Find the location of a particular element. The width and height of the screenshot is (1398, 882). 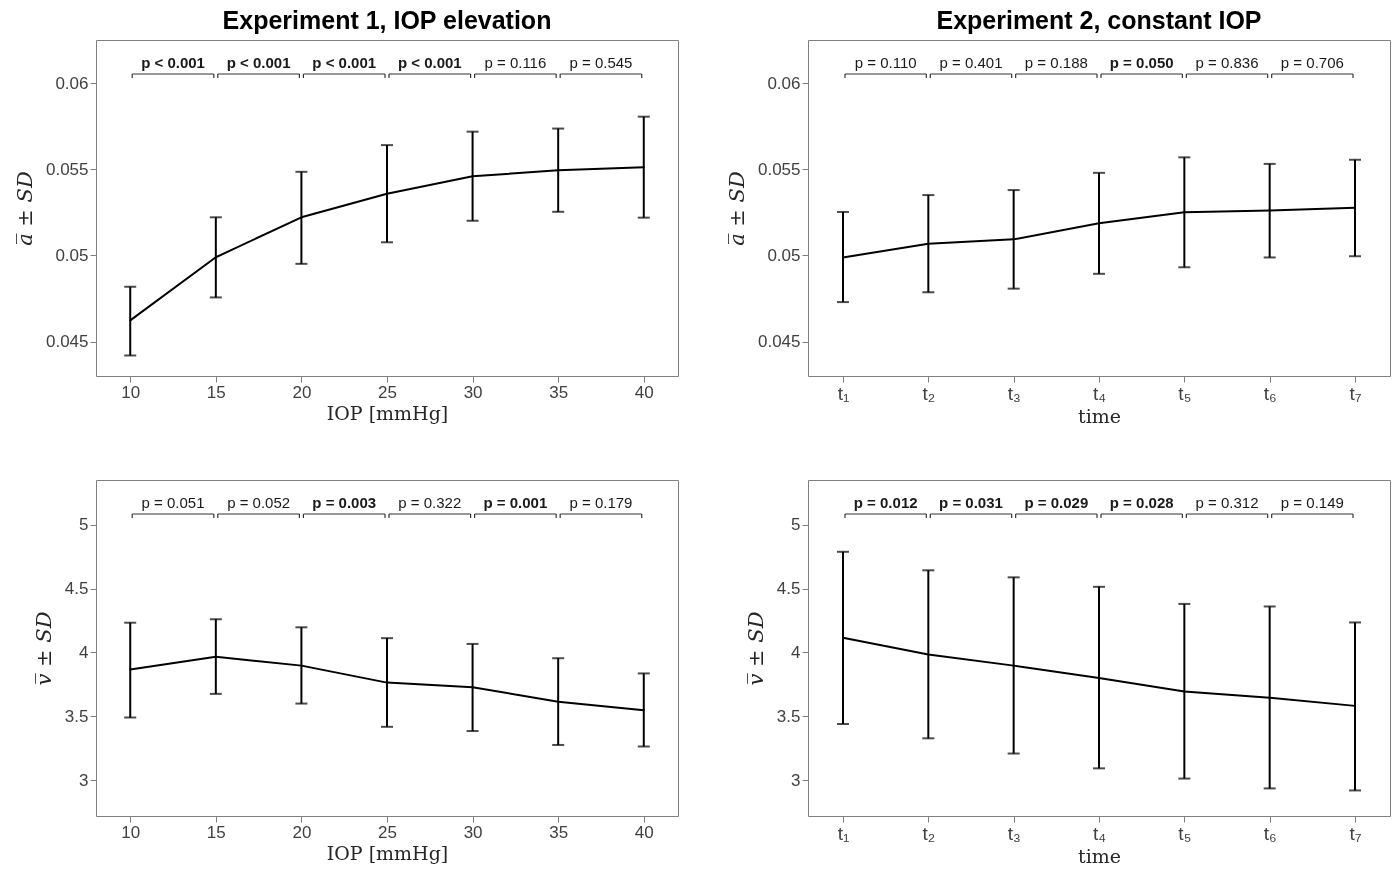

annotation: p = 0.110 is located at coordinates (885, 62).